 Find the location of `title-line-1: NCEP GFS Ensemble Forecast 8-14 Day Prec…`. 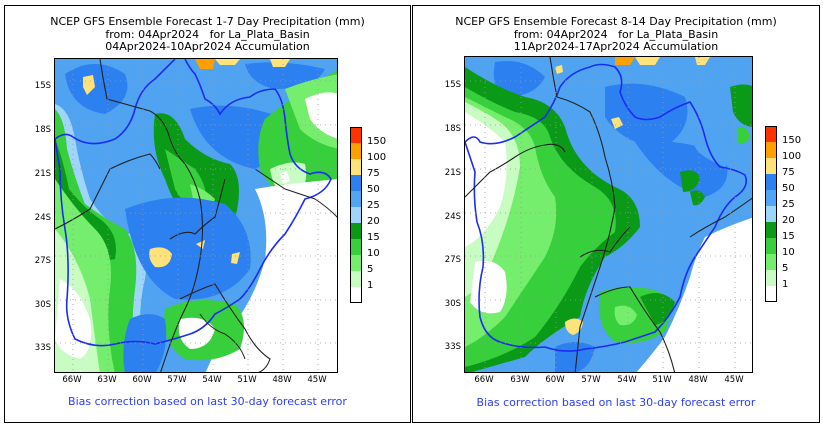

title-line-1: NCEP GFS Ensemble Forecast 8-14 Day Prec… is located at coordinates (616, 21).